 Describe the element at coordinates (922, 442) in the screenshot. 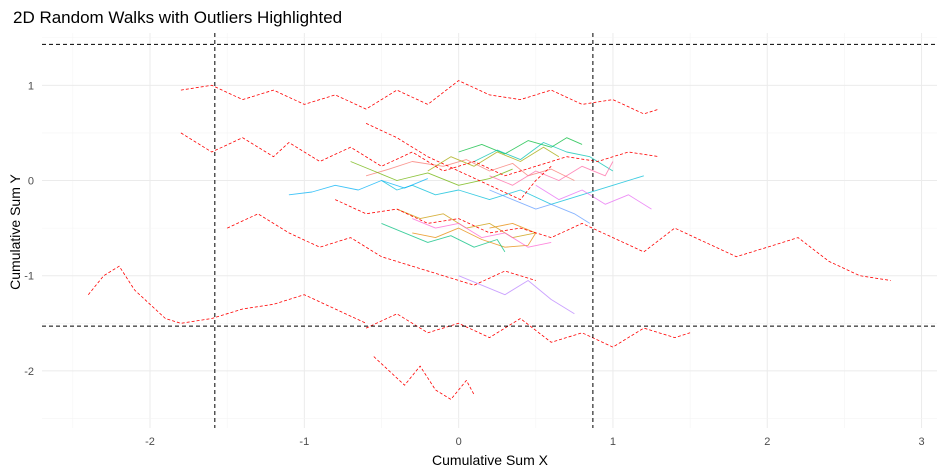

I see `x-tick-label: 3` at that location.